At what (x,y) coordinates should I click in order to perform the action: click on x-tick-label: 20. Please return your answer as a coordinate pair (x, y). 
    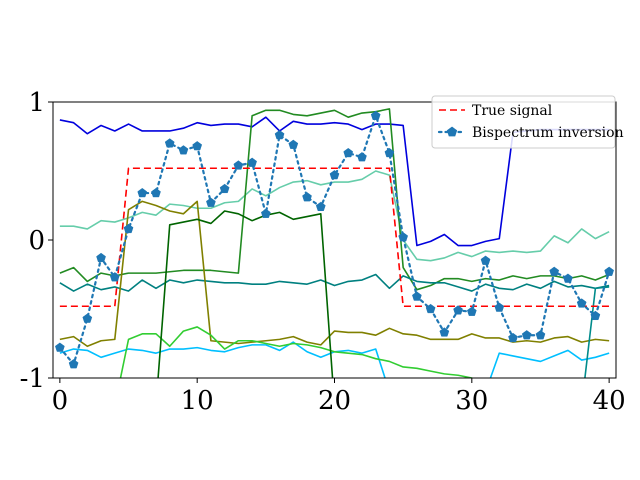
    Looking at the image, I should click on (334, 401).